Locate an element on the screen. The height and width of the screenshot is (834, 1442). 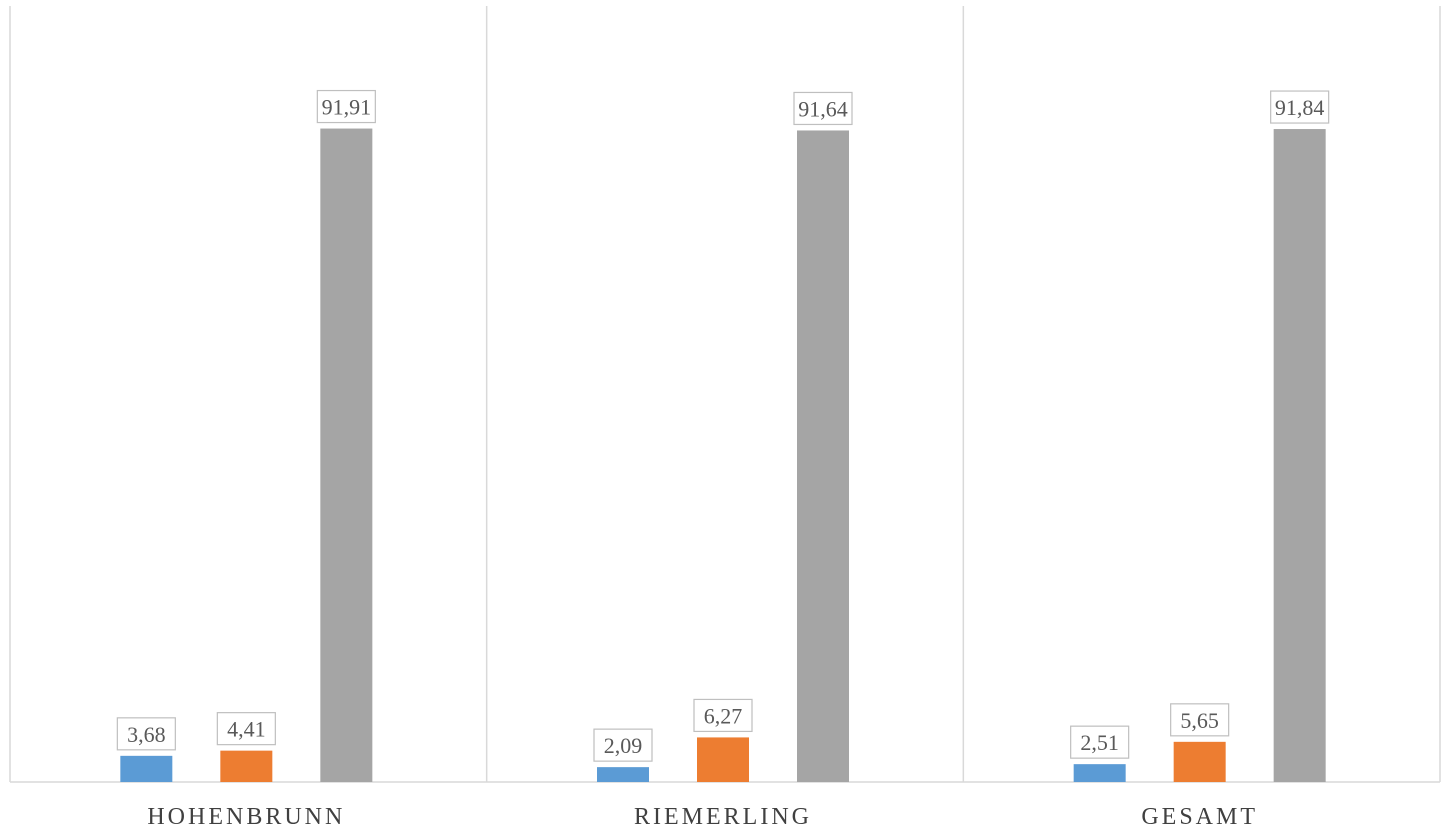
data-label-text: 91,84 is located at coordinates (1300, 107).